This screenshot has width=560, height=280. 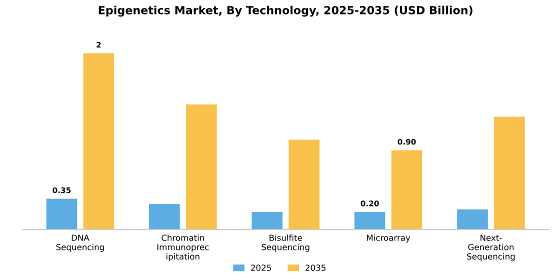 What do you see at coordinates (388, 238) in the screenshot?
I see `x-tick-label: Microarray` at bounding box center [388, 238].